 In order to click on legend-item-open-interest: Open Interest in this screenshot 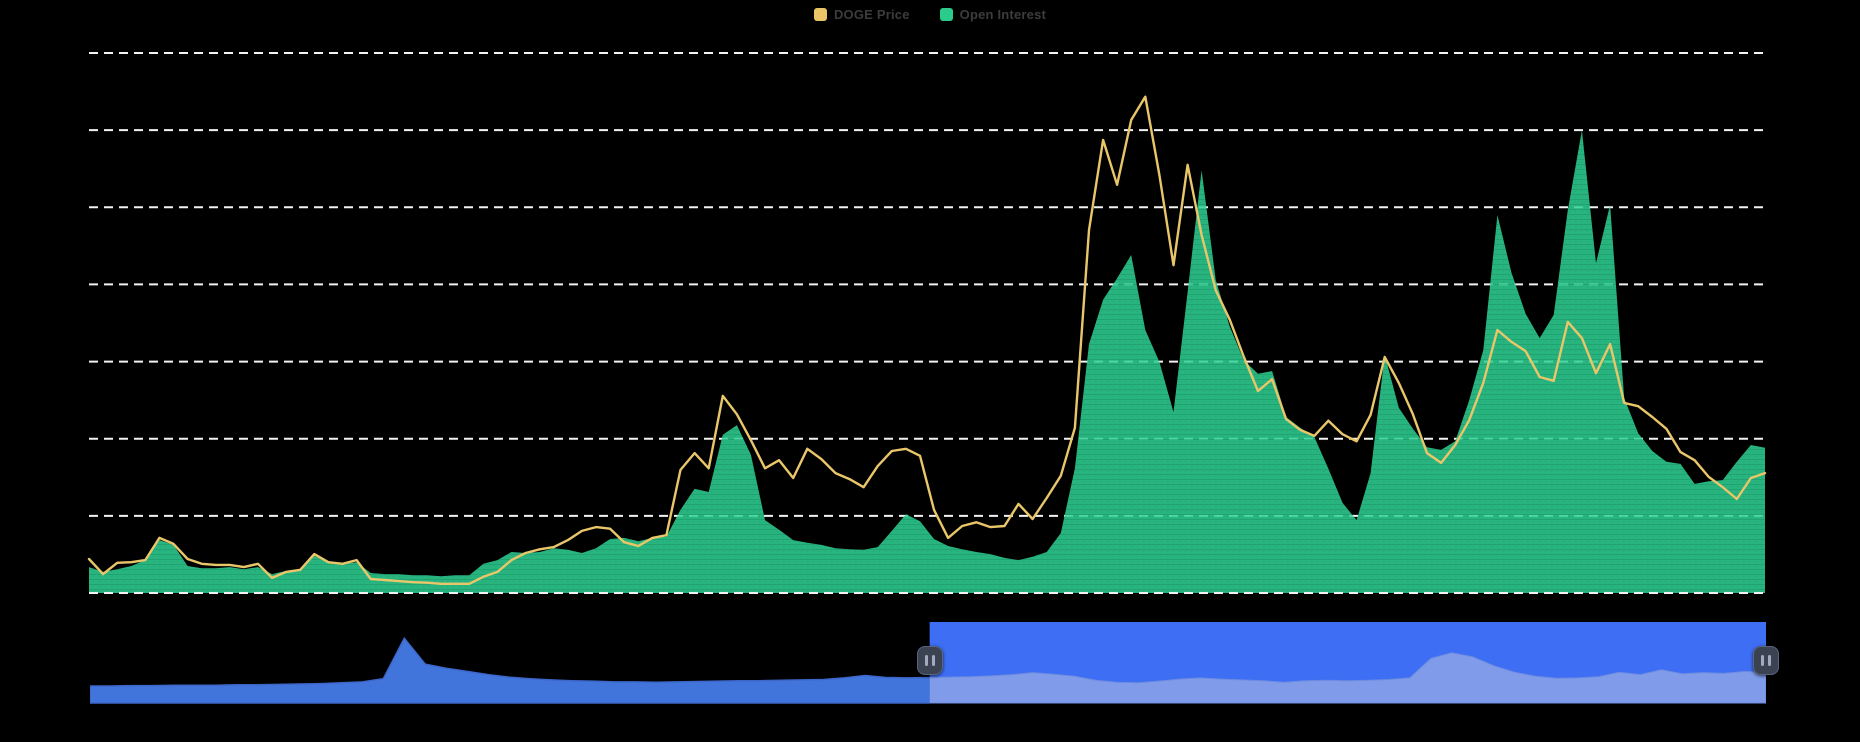, I will do `click(993, 14)`.